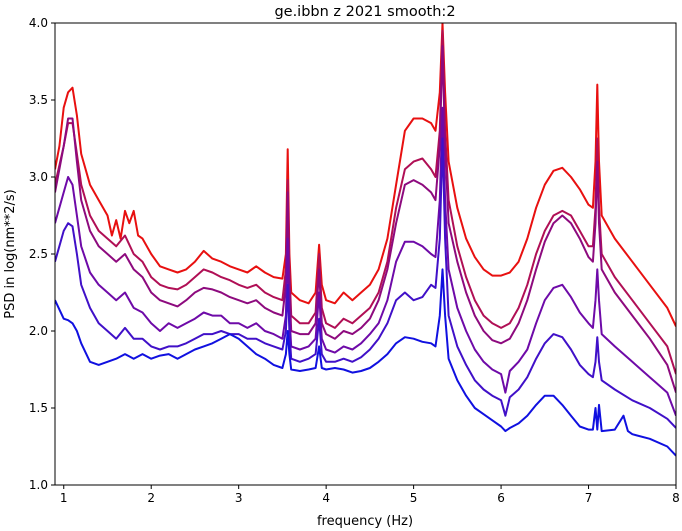 This screenshot has height=531, width=682. Describe the element at coordinates (38, 485) in the screenshot. I see `y-tick-label: 1.0` at that location.